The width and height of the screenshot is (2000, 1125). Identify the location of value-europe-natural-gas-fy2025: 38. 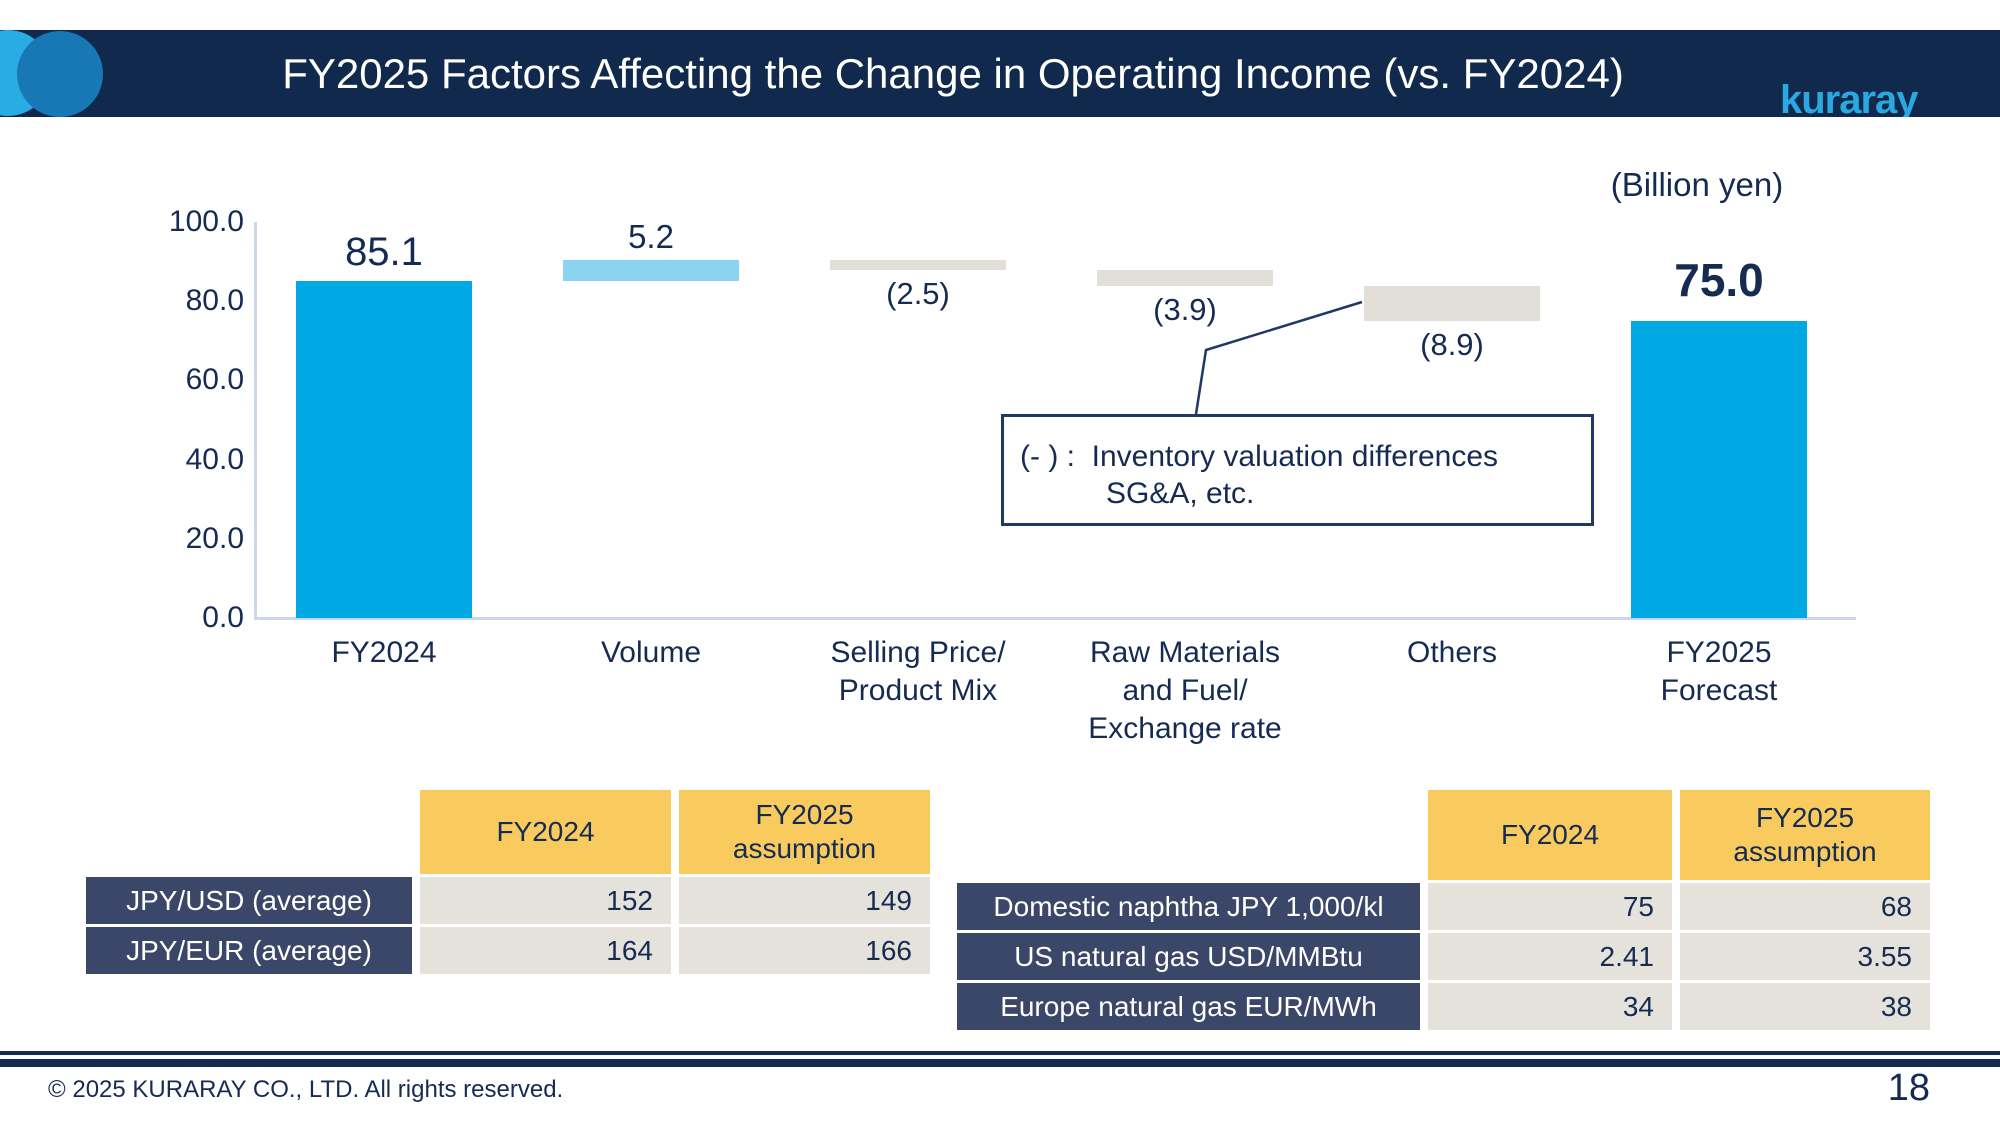
(1805, 1006).